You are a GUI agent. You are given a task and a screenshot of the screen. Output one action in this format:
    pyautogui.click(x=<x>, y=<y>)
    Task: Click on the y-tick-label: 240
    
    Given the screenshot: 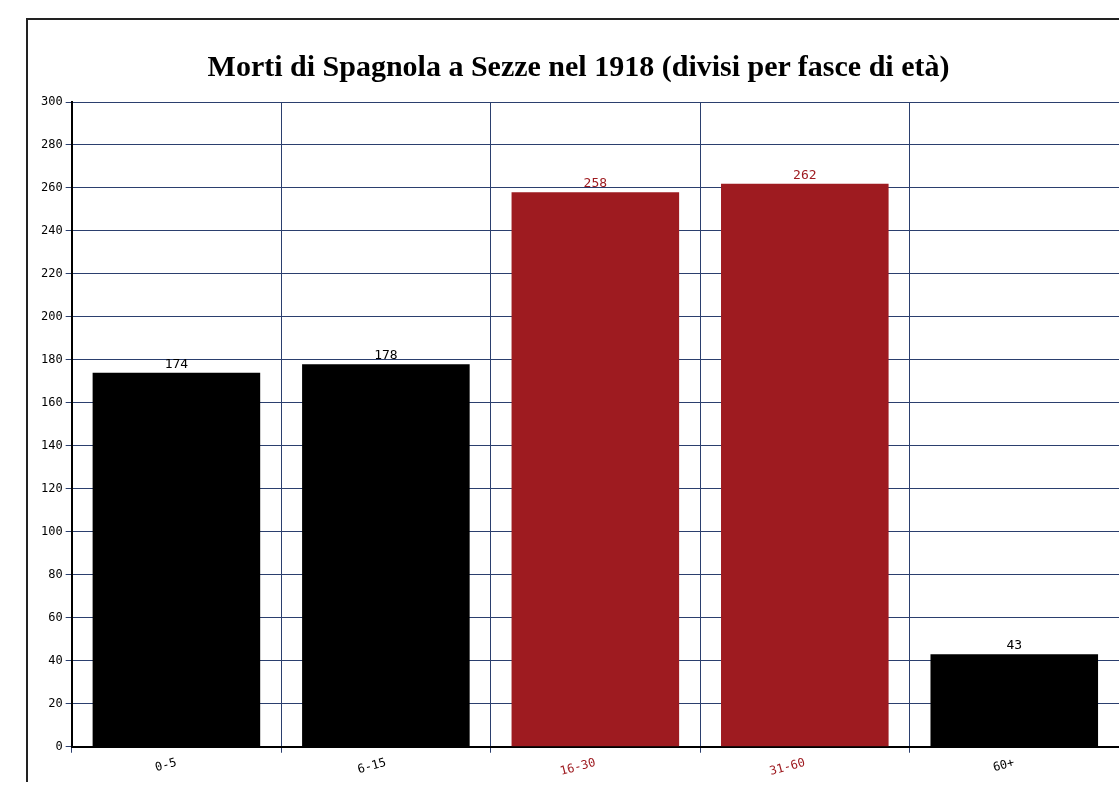 What is the action you would take?
    pyautogui.click(x=51, y=230)
    